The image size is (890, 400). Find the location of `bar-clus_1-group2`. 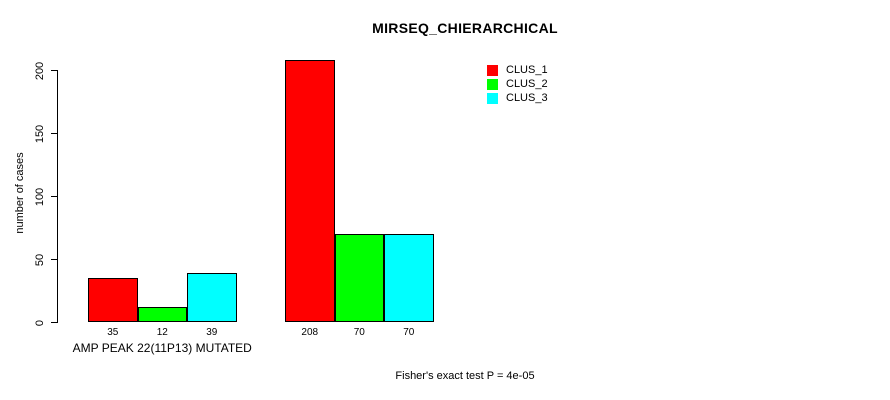

bar-clus_1-group2 is located at coordinates (310, 191).